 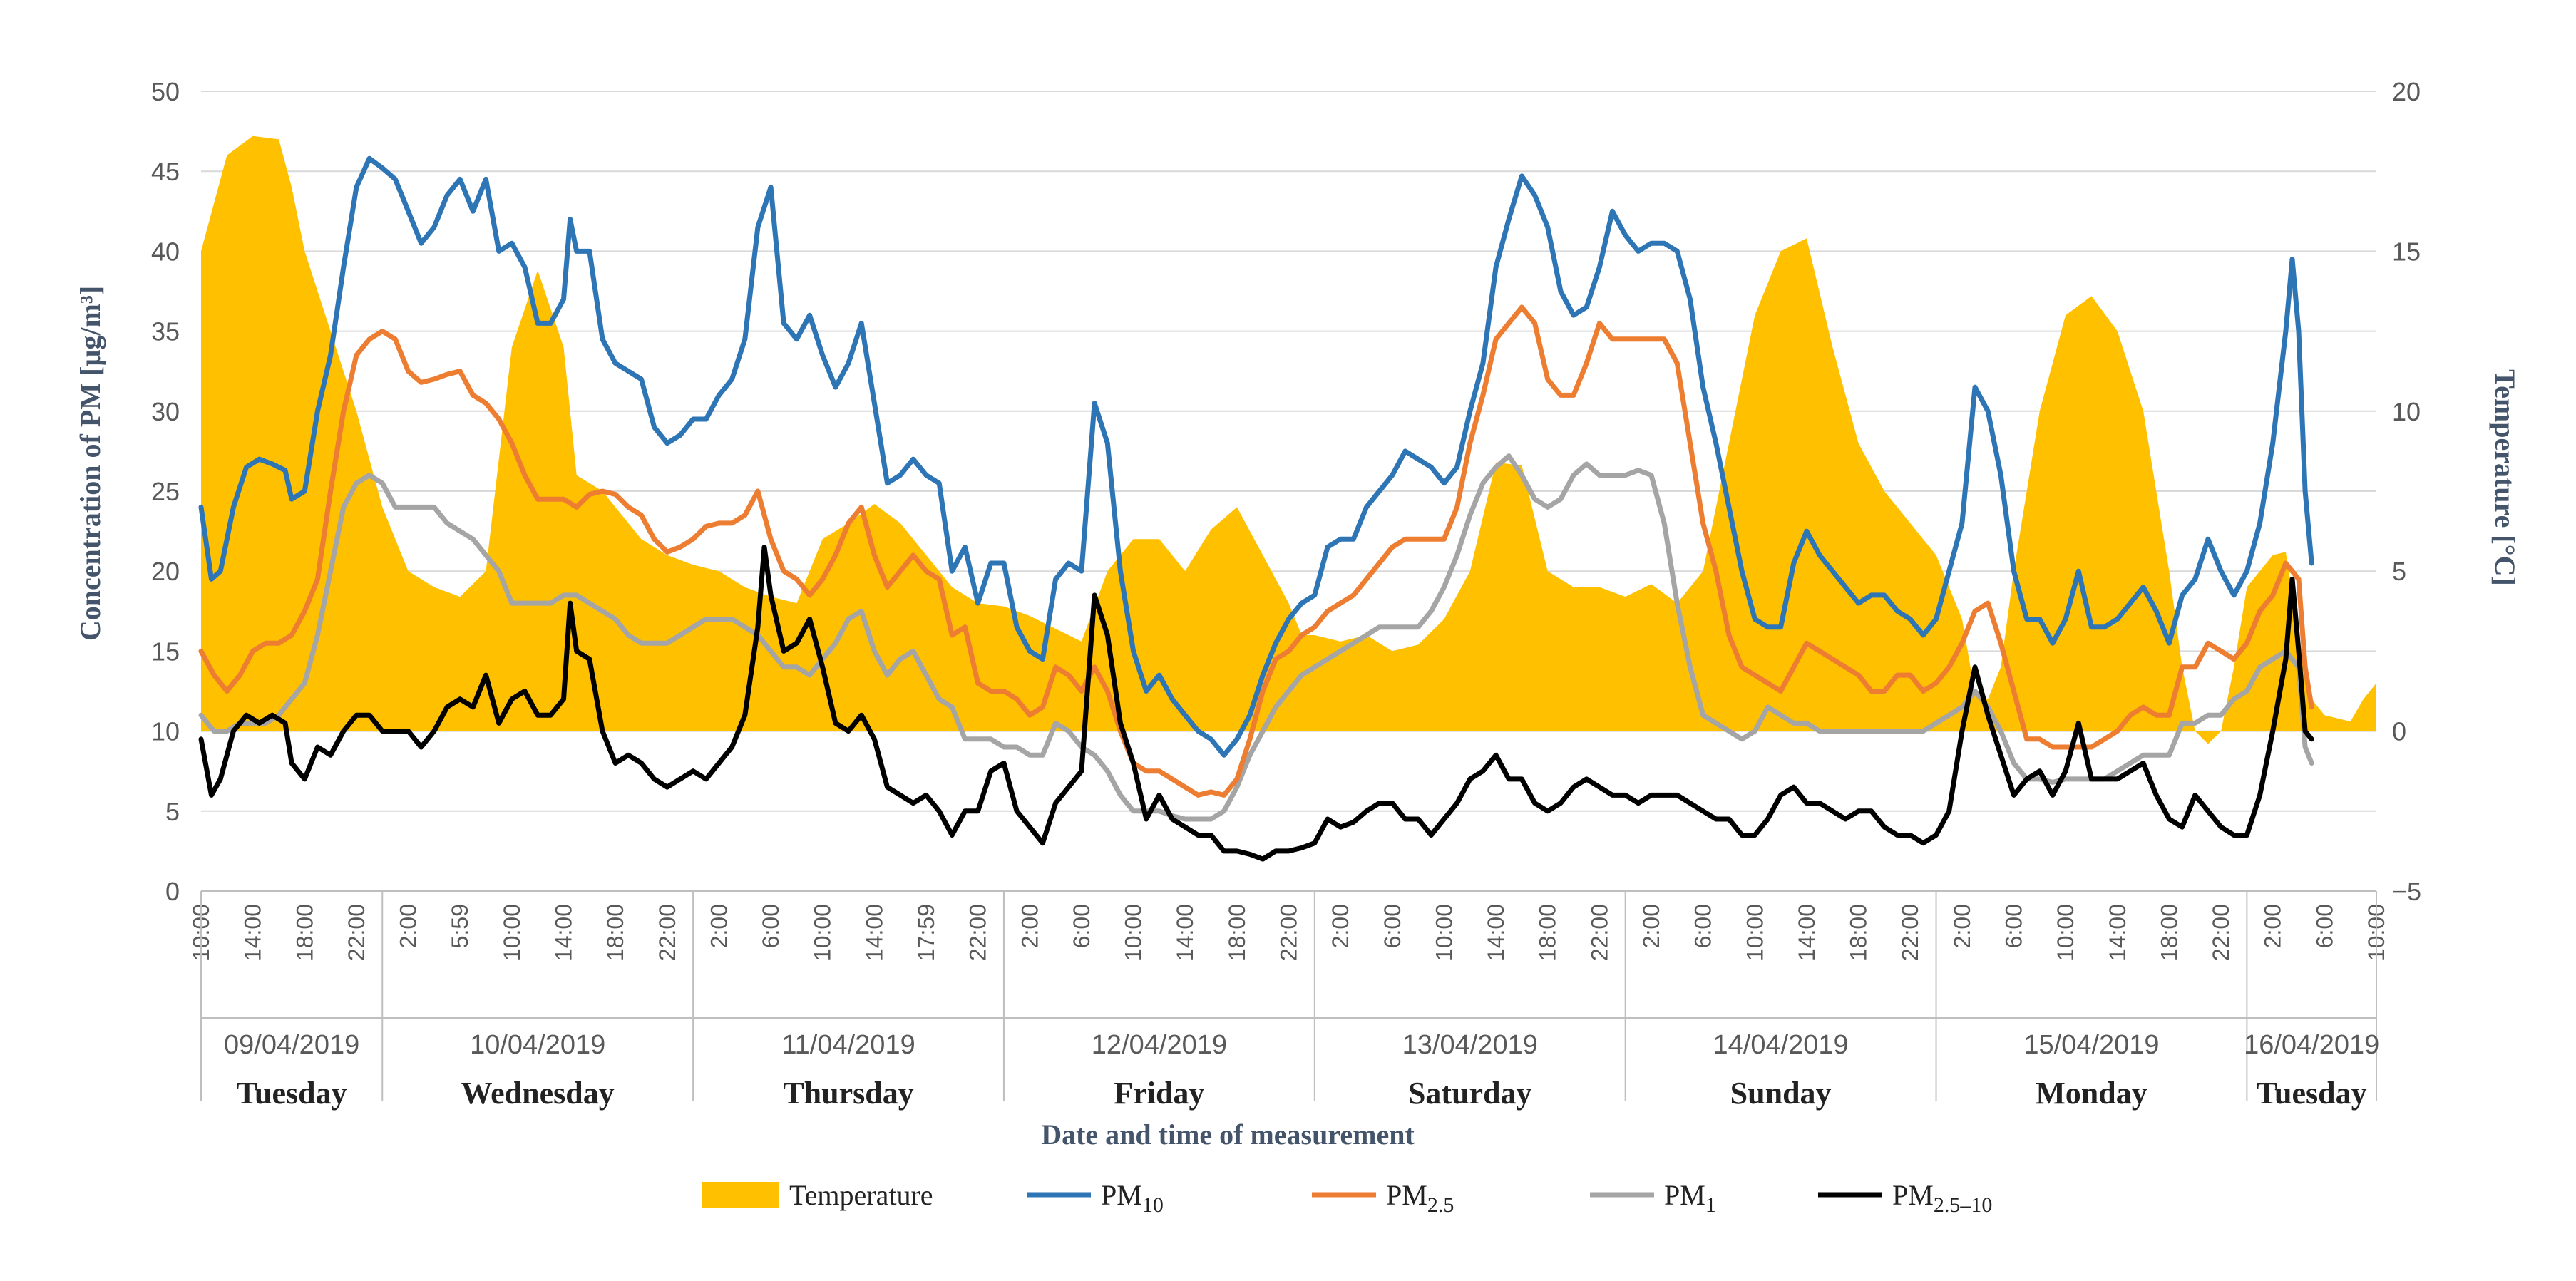 I want to click on y-axis-left: 0 5 10 15 20 25 30 35 40 45 50, so click(x=165, y=492).